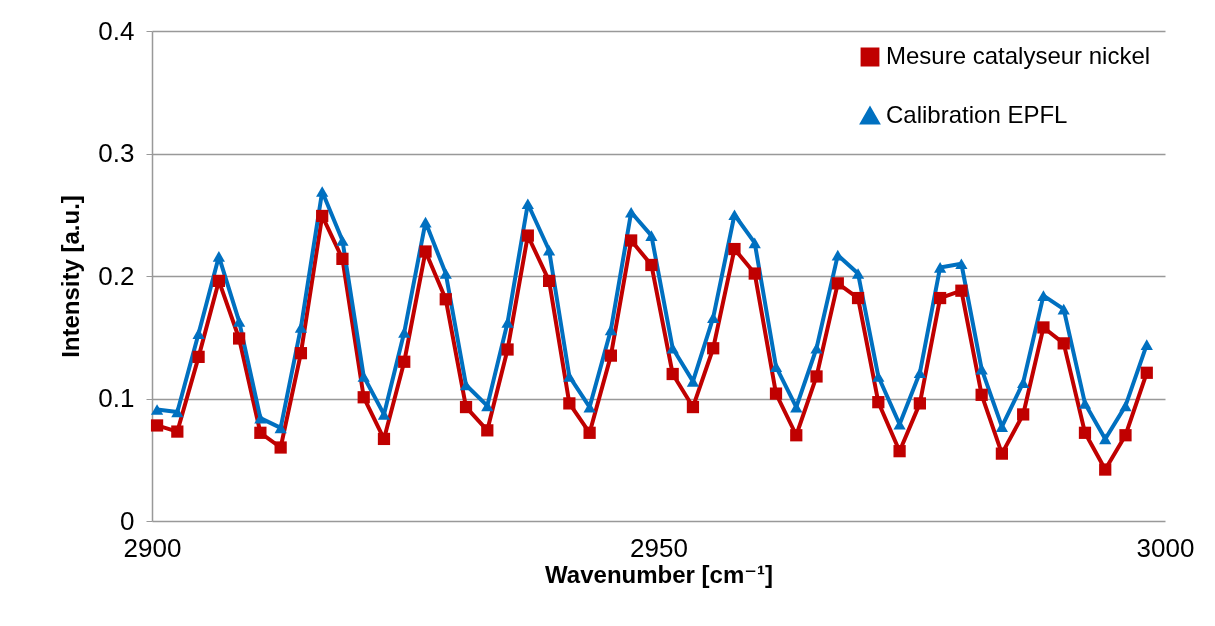  Describe the element at coordinates (1165, 547) in the screenshot. I see `x-tick-label: 3000` at that location.